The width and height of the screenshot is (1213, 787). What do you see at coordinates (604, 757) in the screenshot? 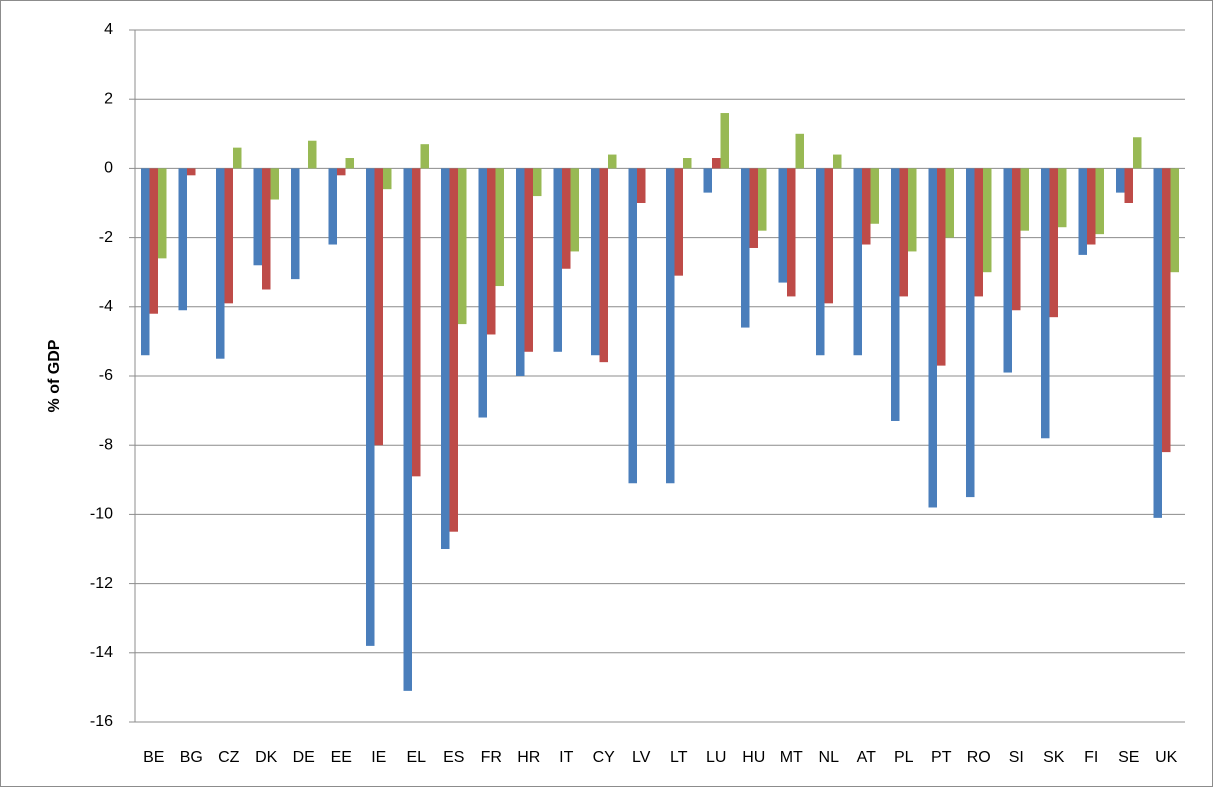
I see `x-tick-label: CY` at bounding box center [604, 757].